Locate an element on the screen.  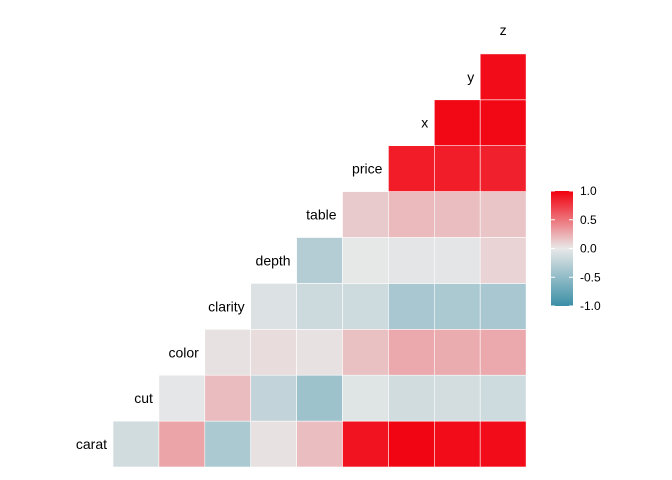
cell-z-clarity is located at coordinates (503, 306).